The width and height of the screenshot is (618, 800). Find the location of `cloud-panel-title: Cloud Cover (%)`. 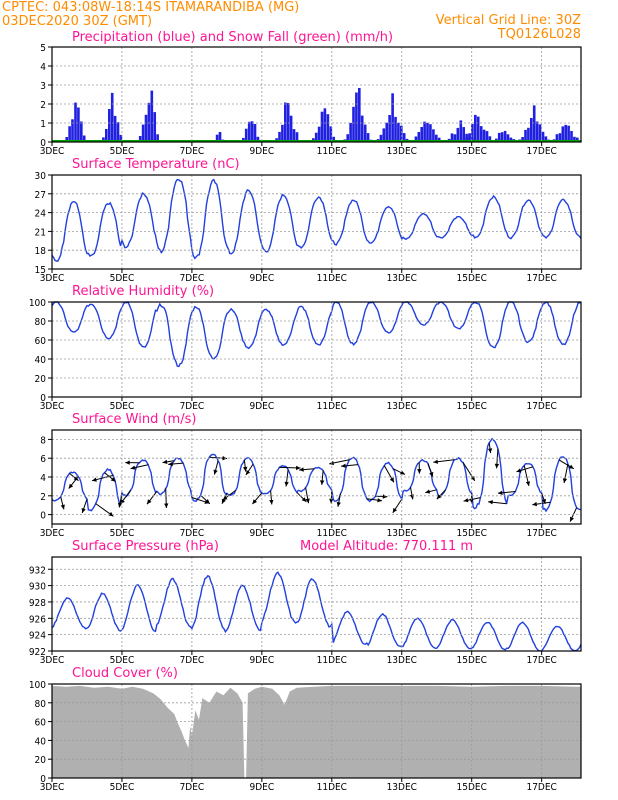

cloud-panel-title: Cloud Cover (%) is located at coordinates (125, 673).